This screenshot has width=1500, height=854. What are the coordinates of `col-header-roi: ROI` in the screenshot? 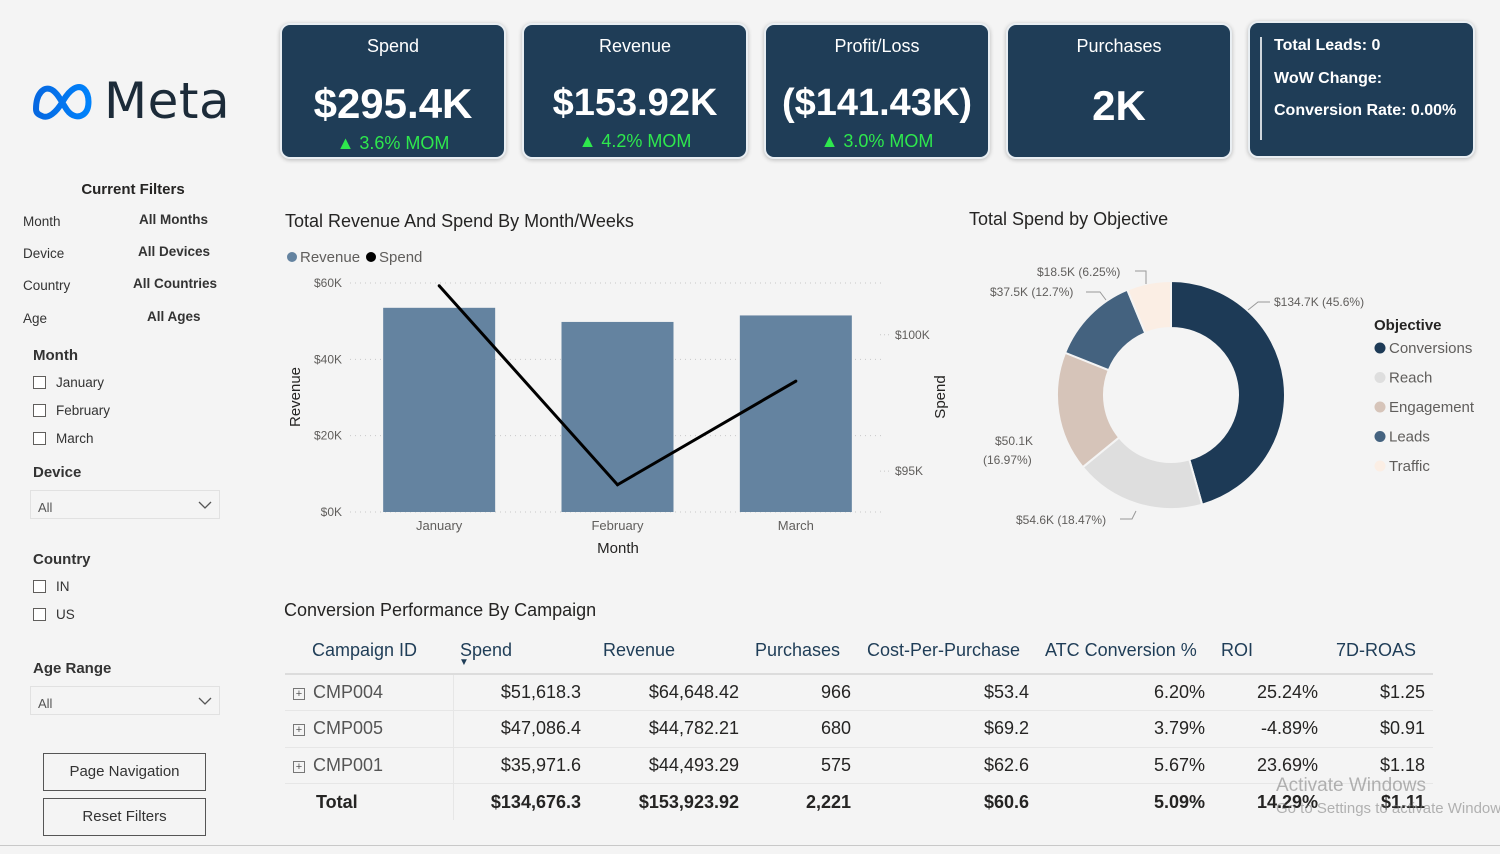 It's located at (1269, 651).